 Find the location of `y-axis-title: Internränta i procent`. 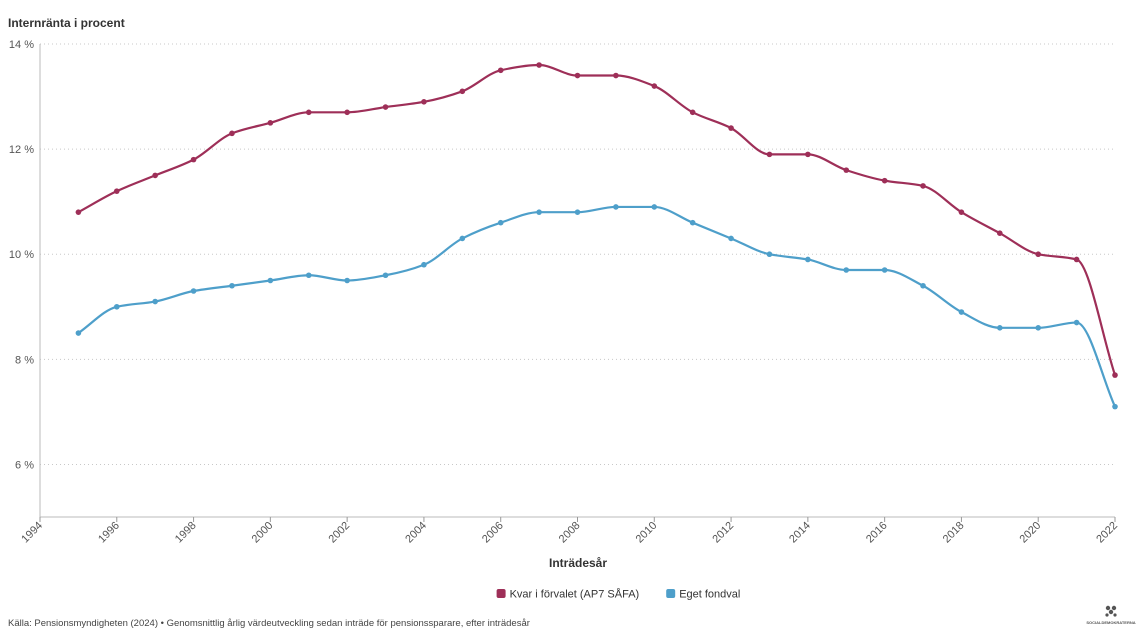

y-axis-title: Internränta i procent is located at coordinates (66, 23).